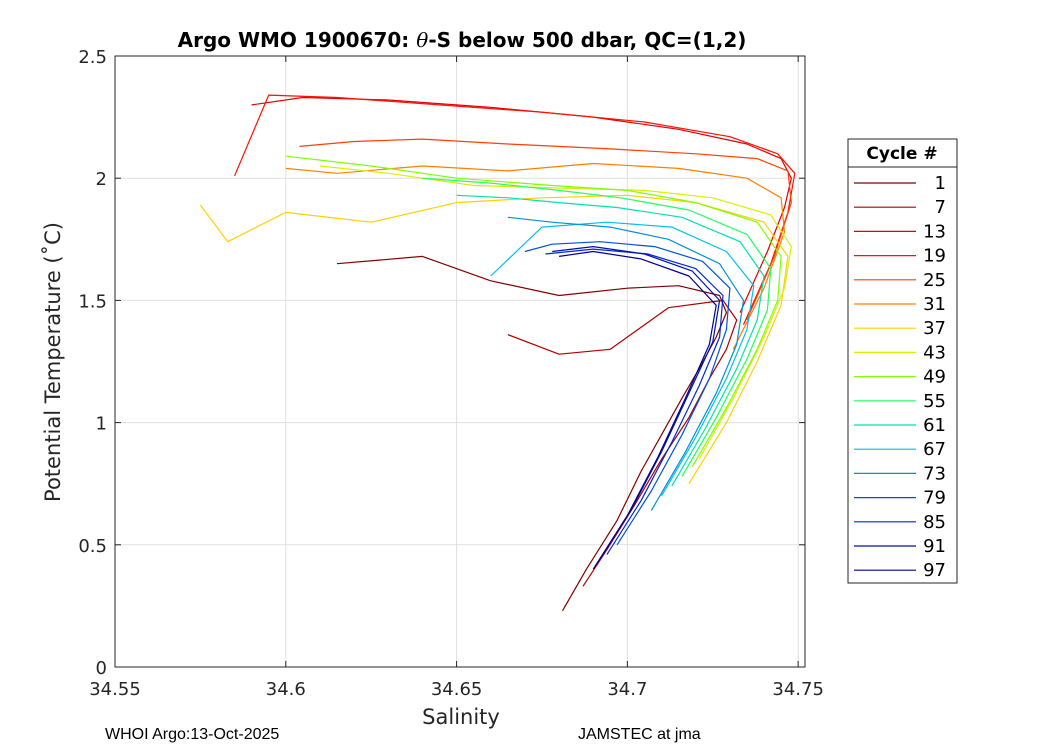 This screenshot has height=750, width=1050. I want to click on legend-label-cycle-55: 55, so click(934, 401).